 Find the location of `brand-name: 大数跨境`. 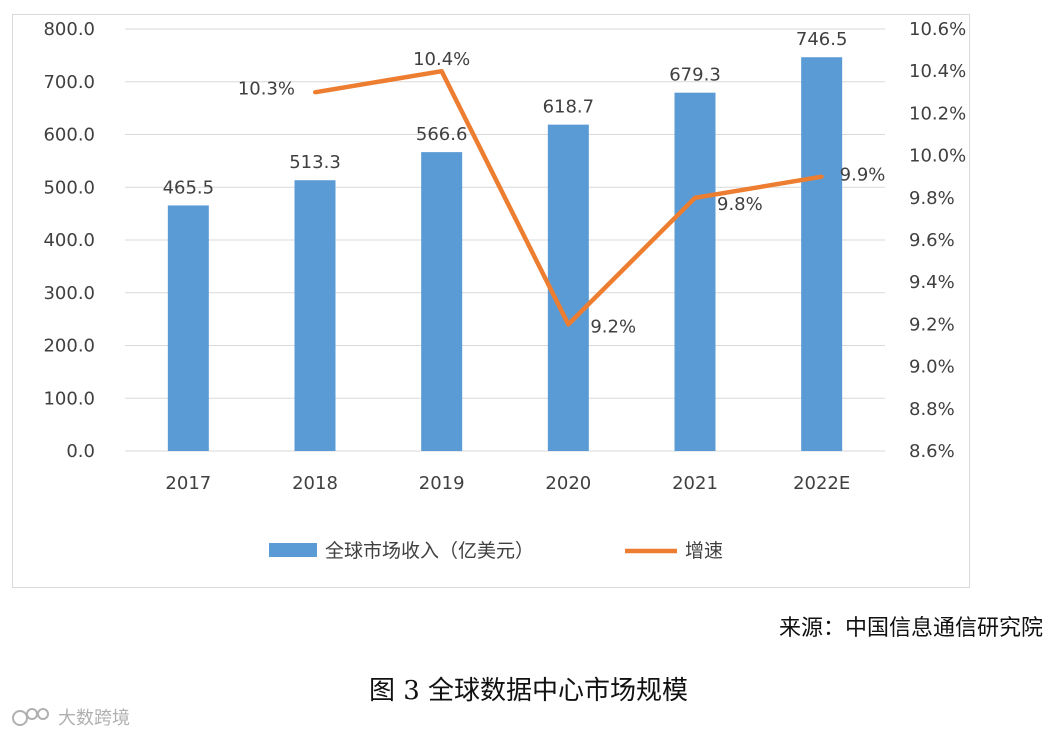

brand-name: 大数跨境 is located at coordinates (94, 718).